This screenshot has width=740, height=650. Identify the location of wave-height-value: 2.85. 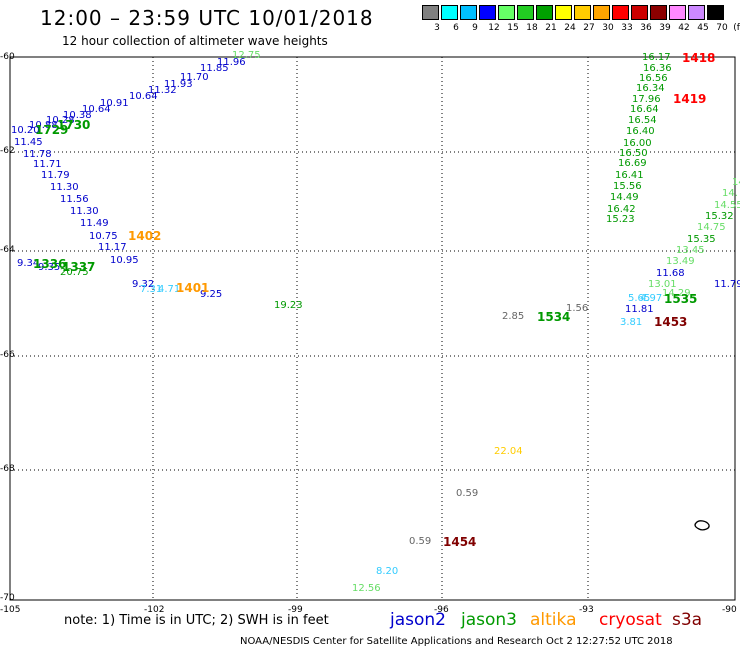
(513, 316).